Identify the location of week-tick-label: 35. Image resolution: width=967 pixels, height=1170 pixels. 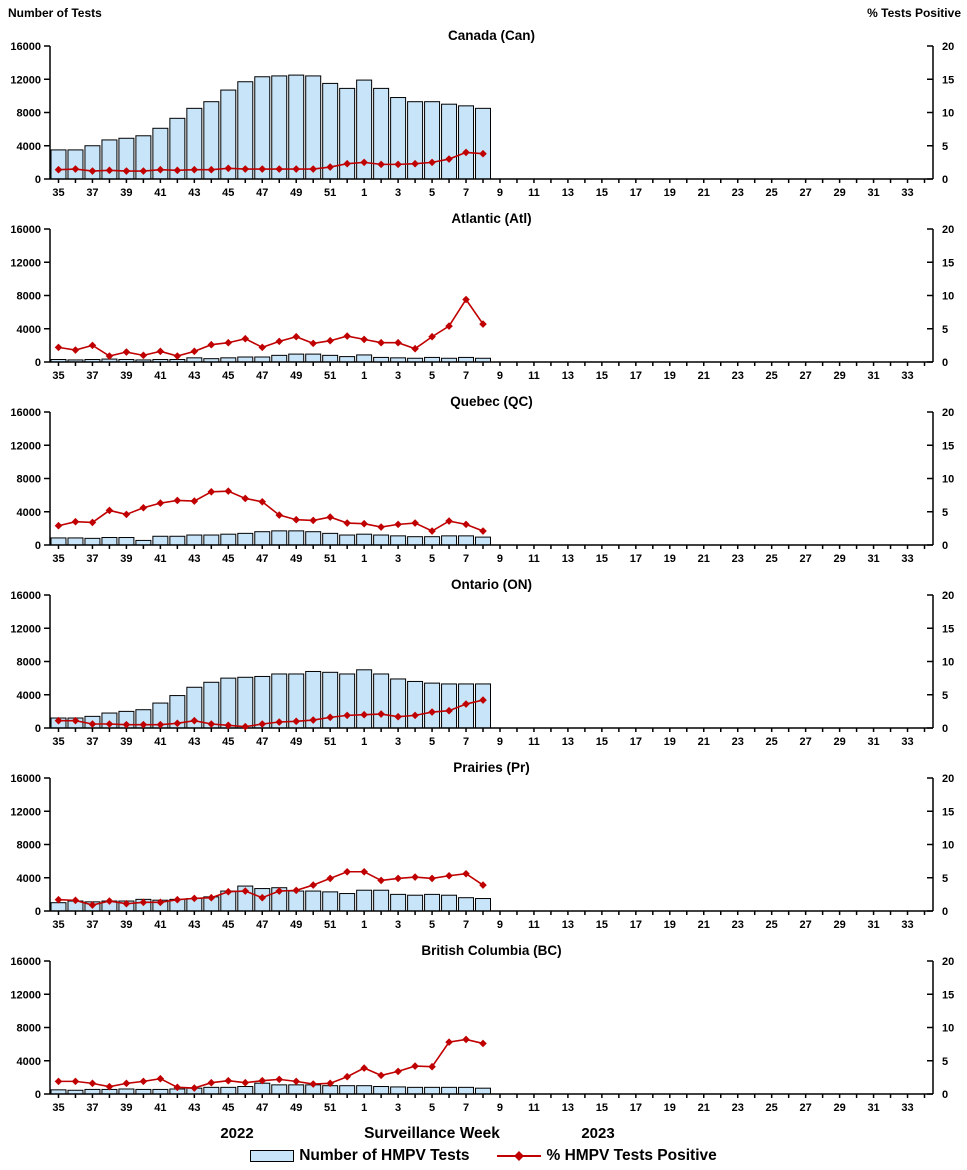
(58, 376).